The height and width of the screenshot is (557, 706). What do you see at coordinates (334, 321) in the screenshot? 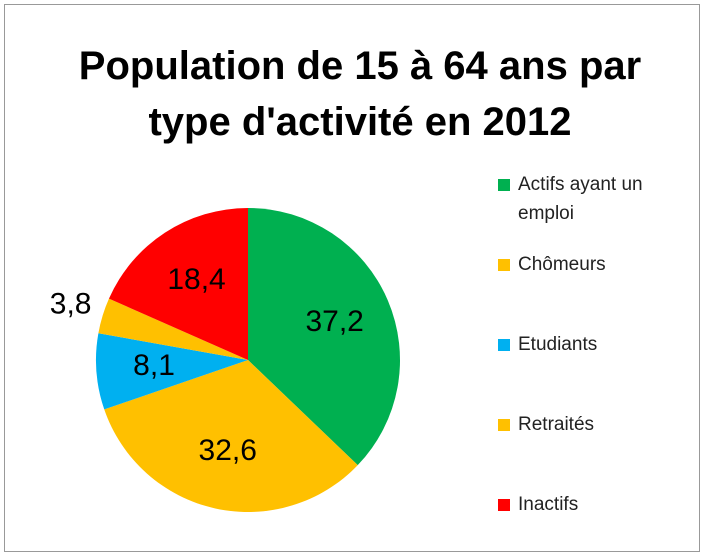
I see `data-label: 37,2` at bounding box center [334, 321].